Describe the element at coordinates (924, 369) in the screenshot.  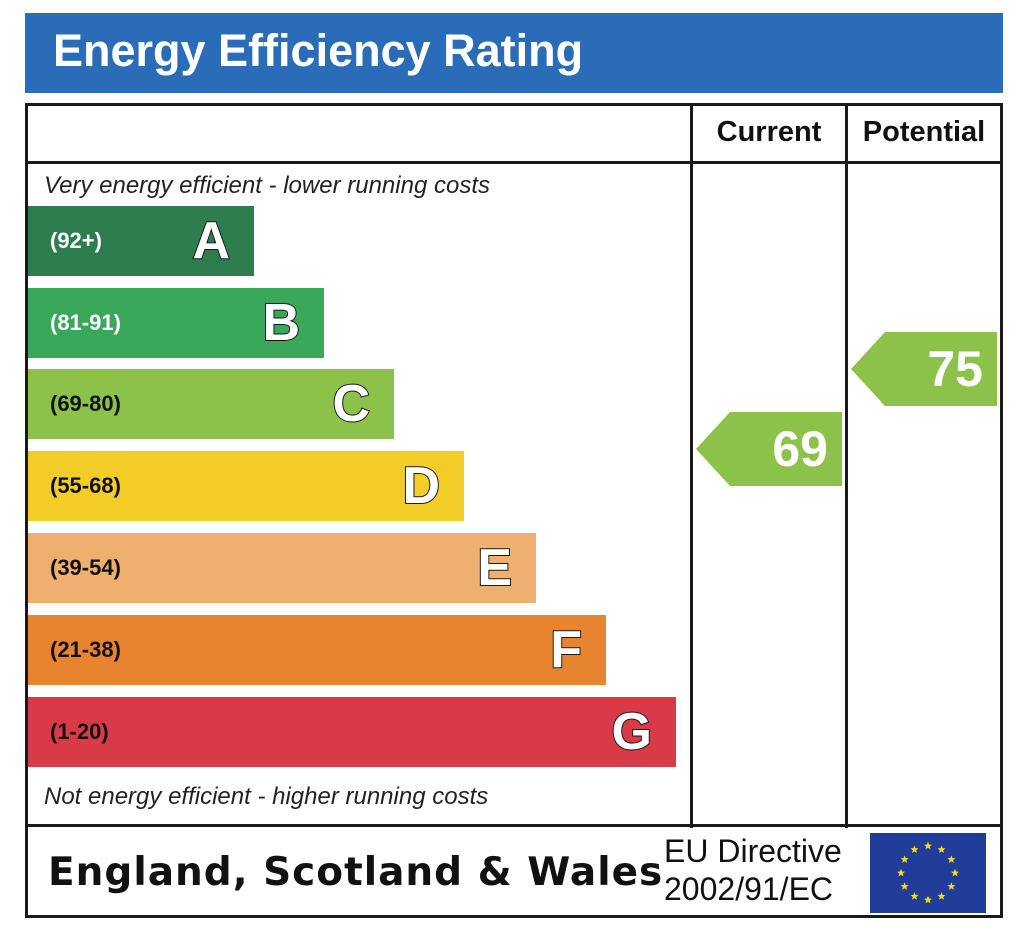
I see `potential-rating-arrow: 75` at that location.